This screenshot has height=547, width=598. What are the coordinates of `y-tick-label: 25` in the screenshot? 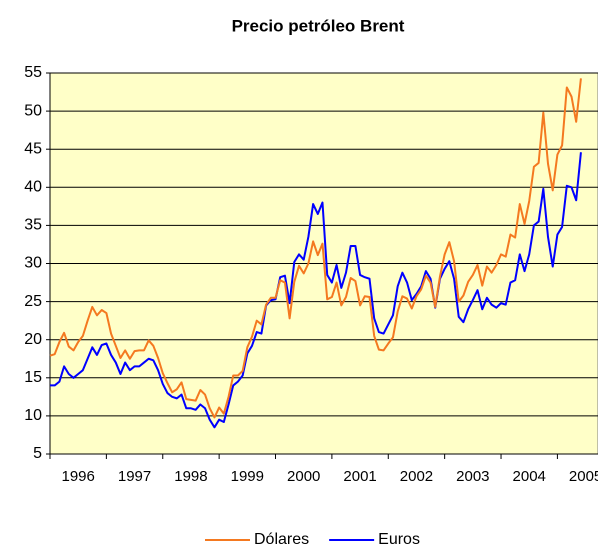 It's located at (33, 301).